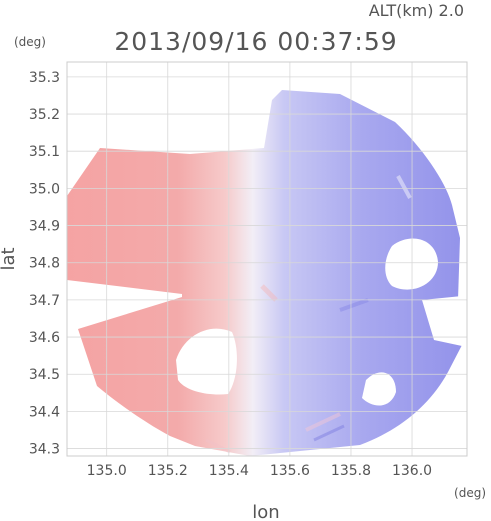 The image size is (491, 521). What do you see at coordinates (44, 301) in the screenshot?
I see `y-tick-label: 34.7` at bounding box center [44, 301].